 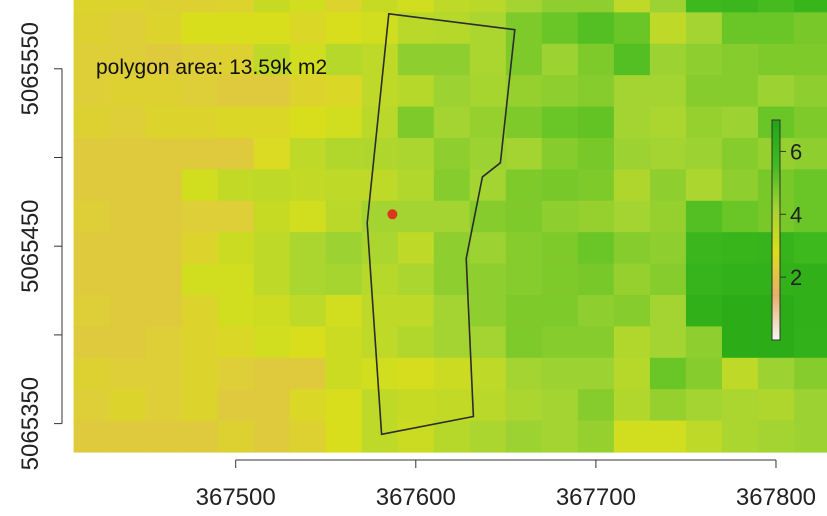 I want to click on x-tick-label: 367800, so click(x=776, y=497).